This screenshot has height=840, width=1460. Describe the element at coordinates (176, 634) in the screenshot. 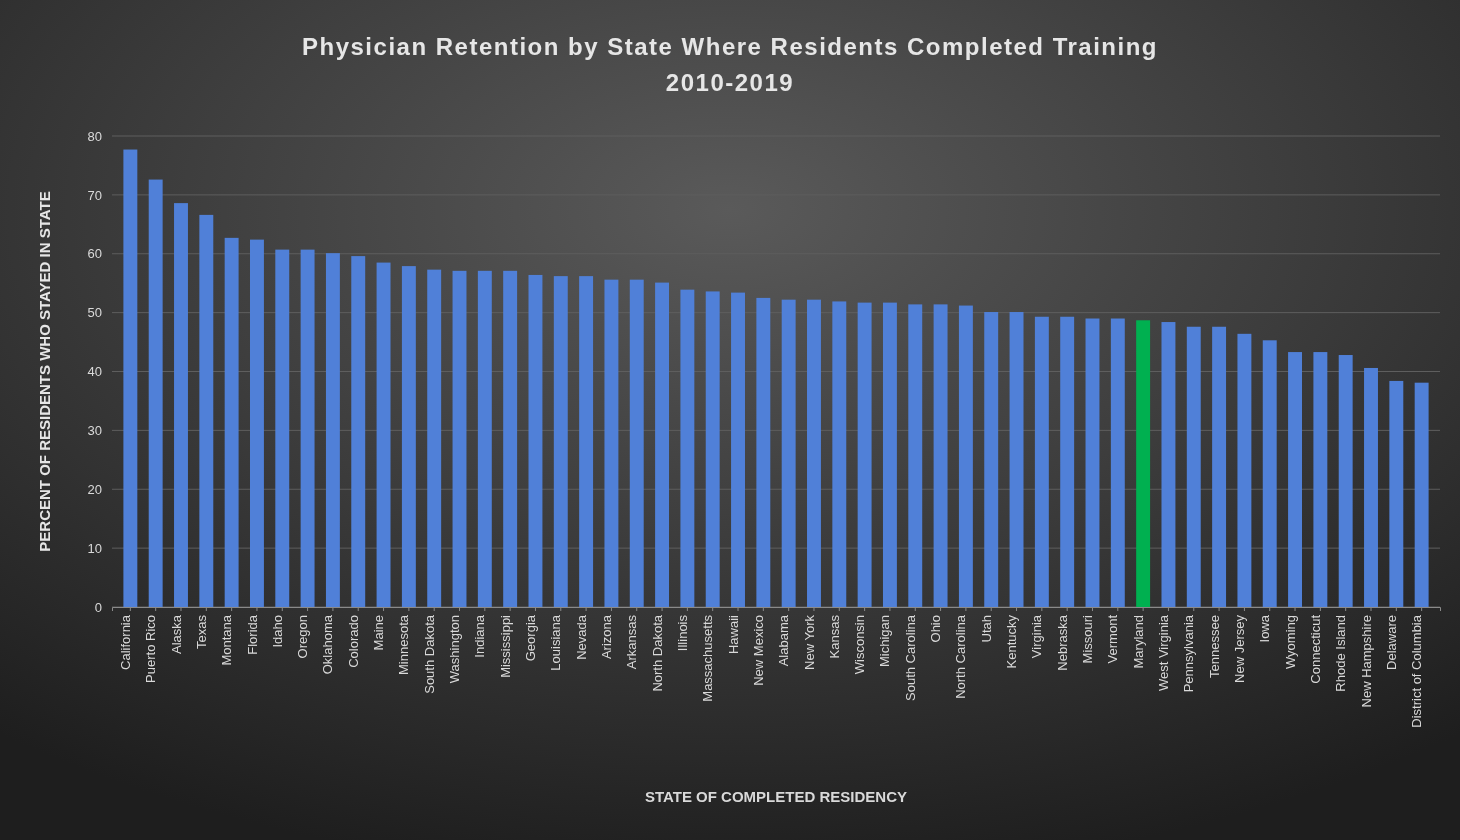

I see `x-tick-label: Alaska` at that location.